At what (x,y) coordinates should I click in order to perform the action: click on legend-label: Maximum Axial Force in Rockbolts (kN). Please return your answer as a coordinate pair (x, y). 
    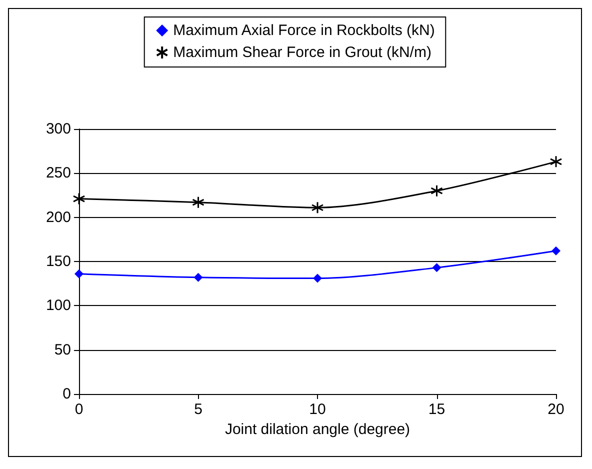
    Looking at the image, I should click on (304, 30).